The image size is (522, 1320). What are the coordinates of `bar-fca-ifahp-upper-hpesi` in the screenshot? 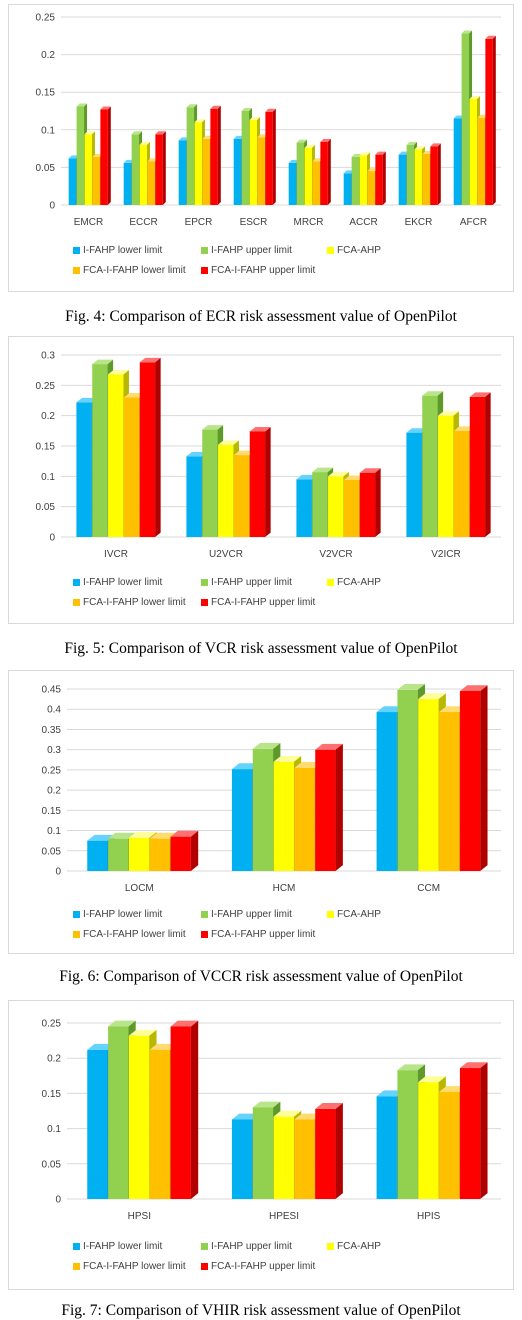 It's located at (329, 1151).